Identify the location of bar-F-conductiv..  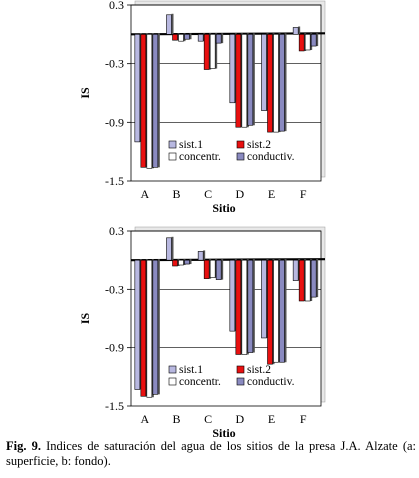
(313, 40).